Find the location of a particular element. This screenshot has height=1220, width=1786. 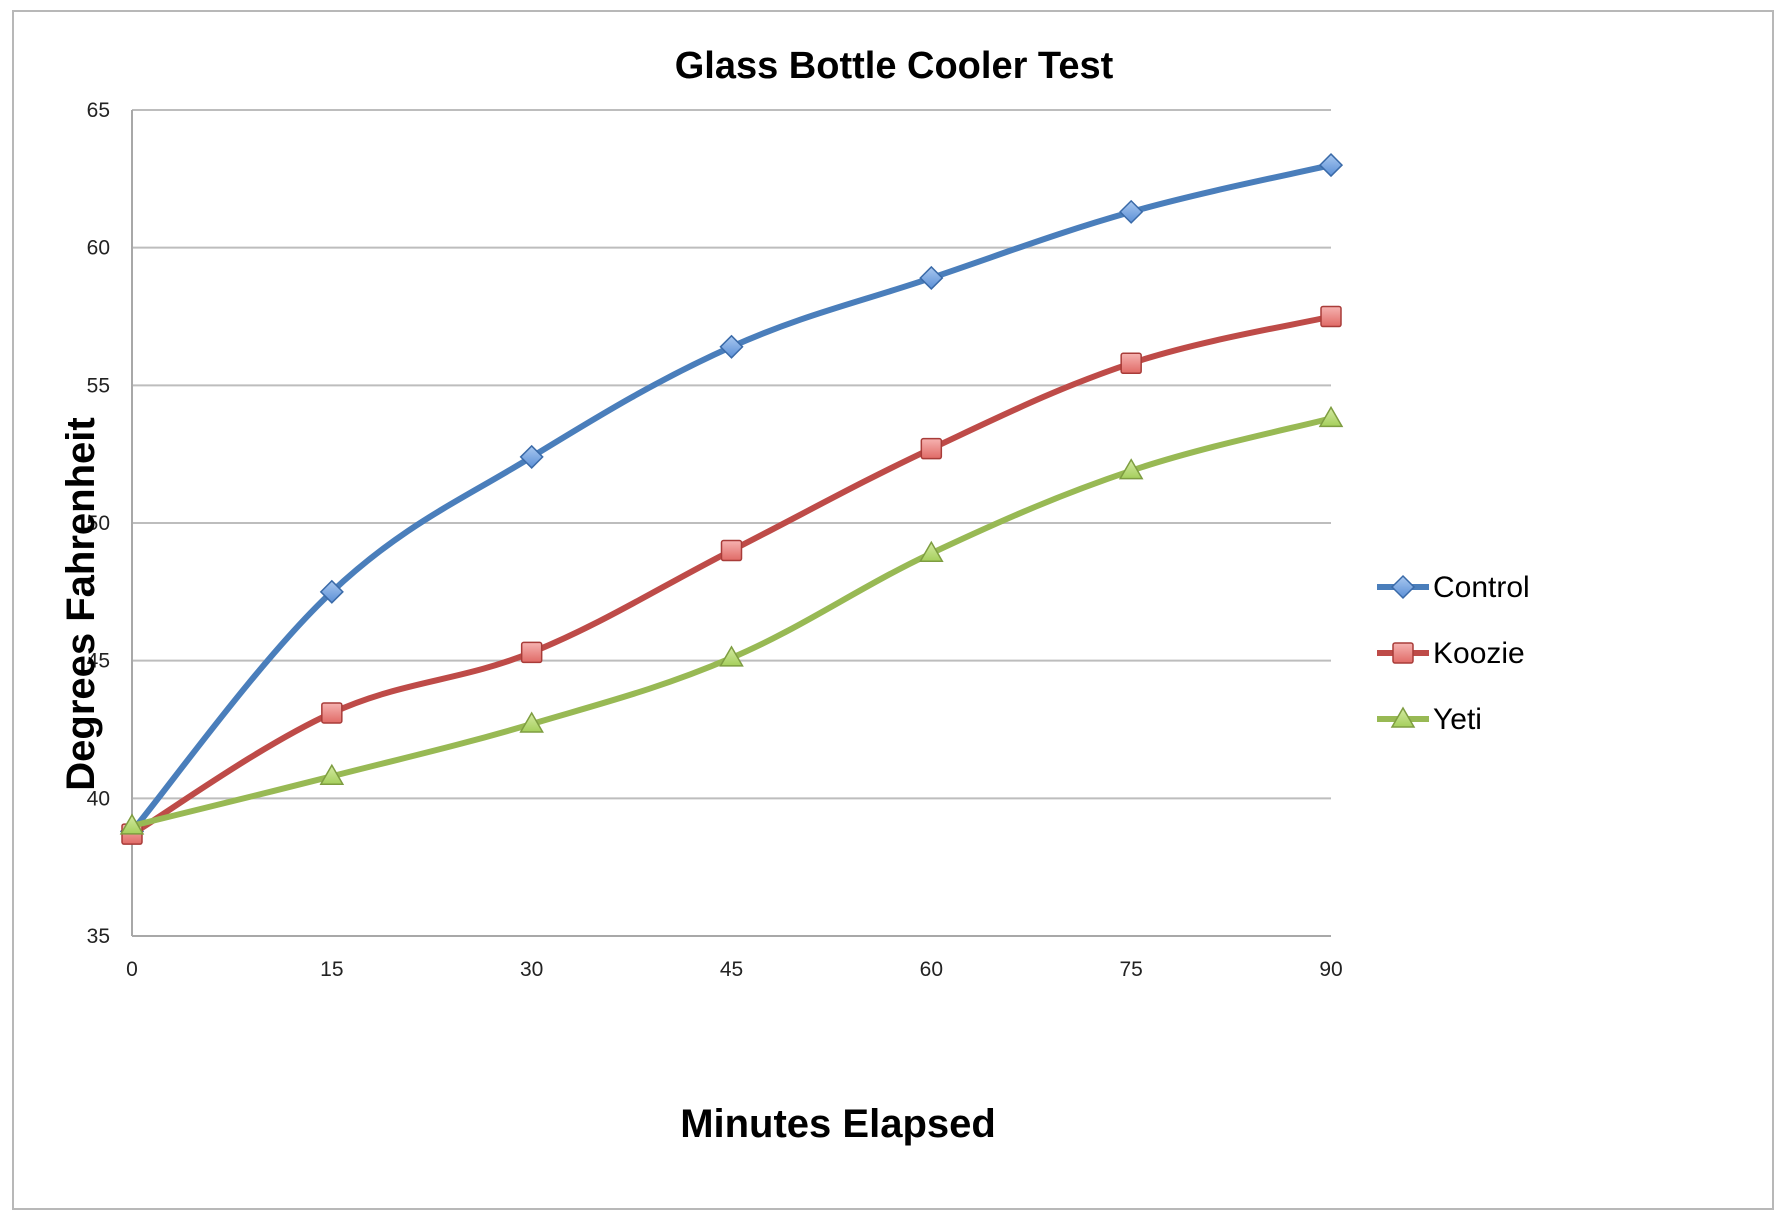

y-tick-label: 40 is located at coordinates (98, 798).